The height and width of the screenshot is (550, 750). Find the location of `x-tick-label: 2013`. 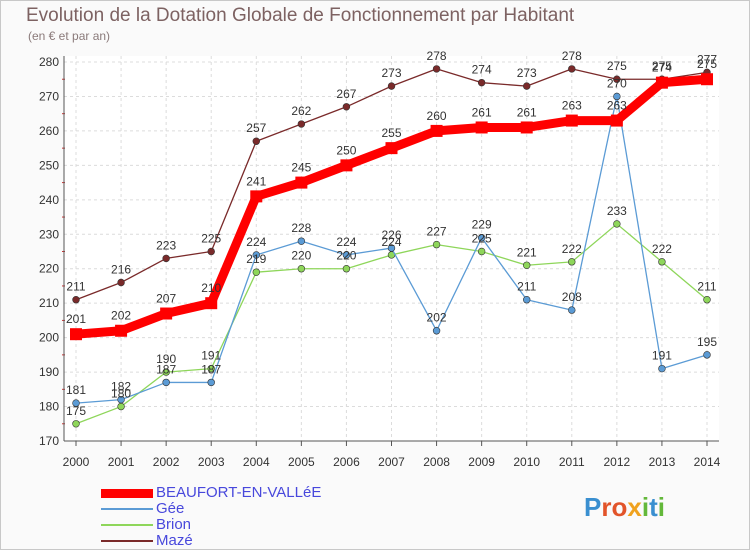

x-tick-label: 2013 is located at coordinates (662, 462).